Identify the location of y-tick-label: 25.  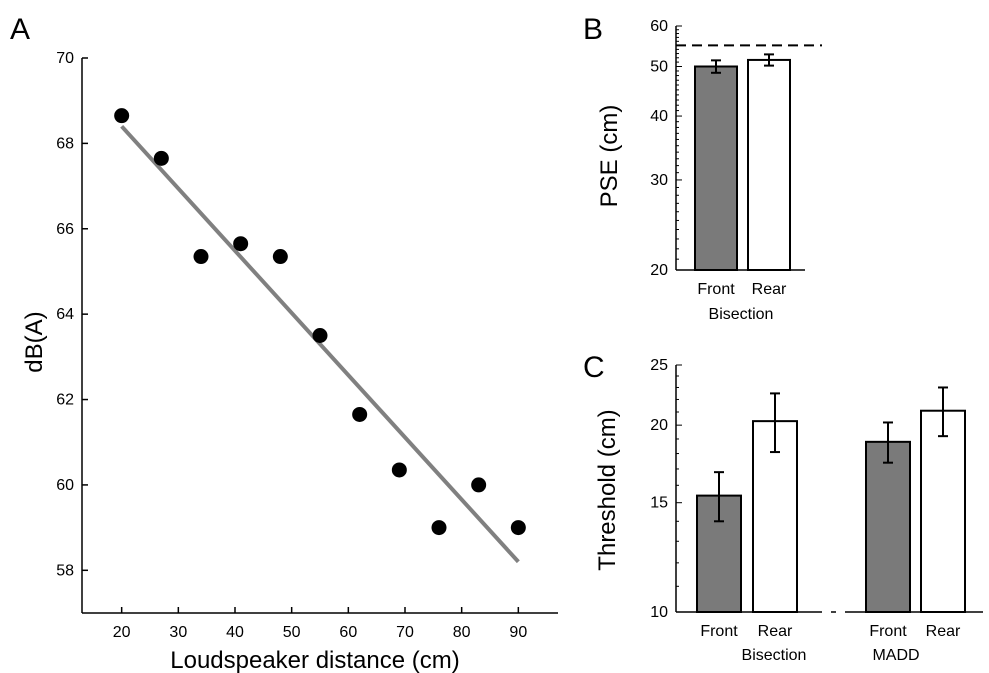
(659, 365).